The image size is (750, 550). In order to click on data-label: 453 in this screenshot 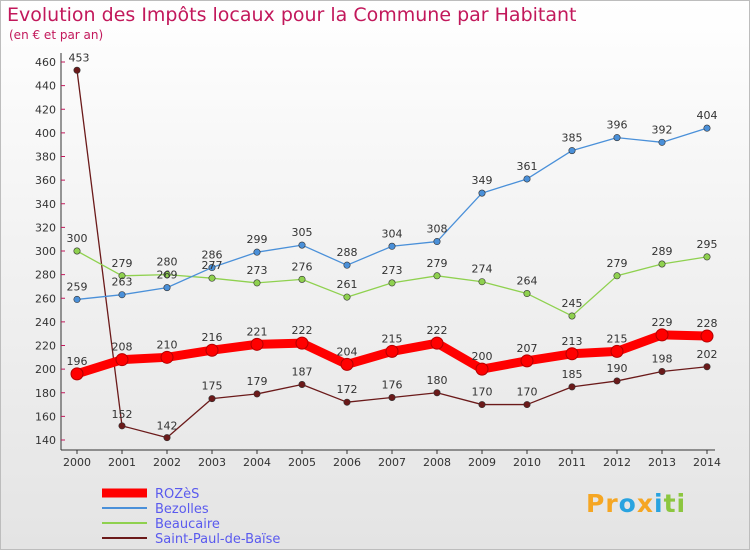, I will do `click(79, 57)`.